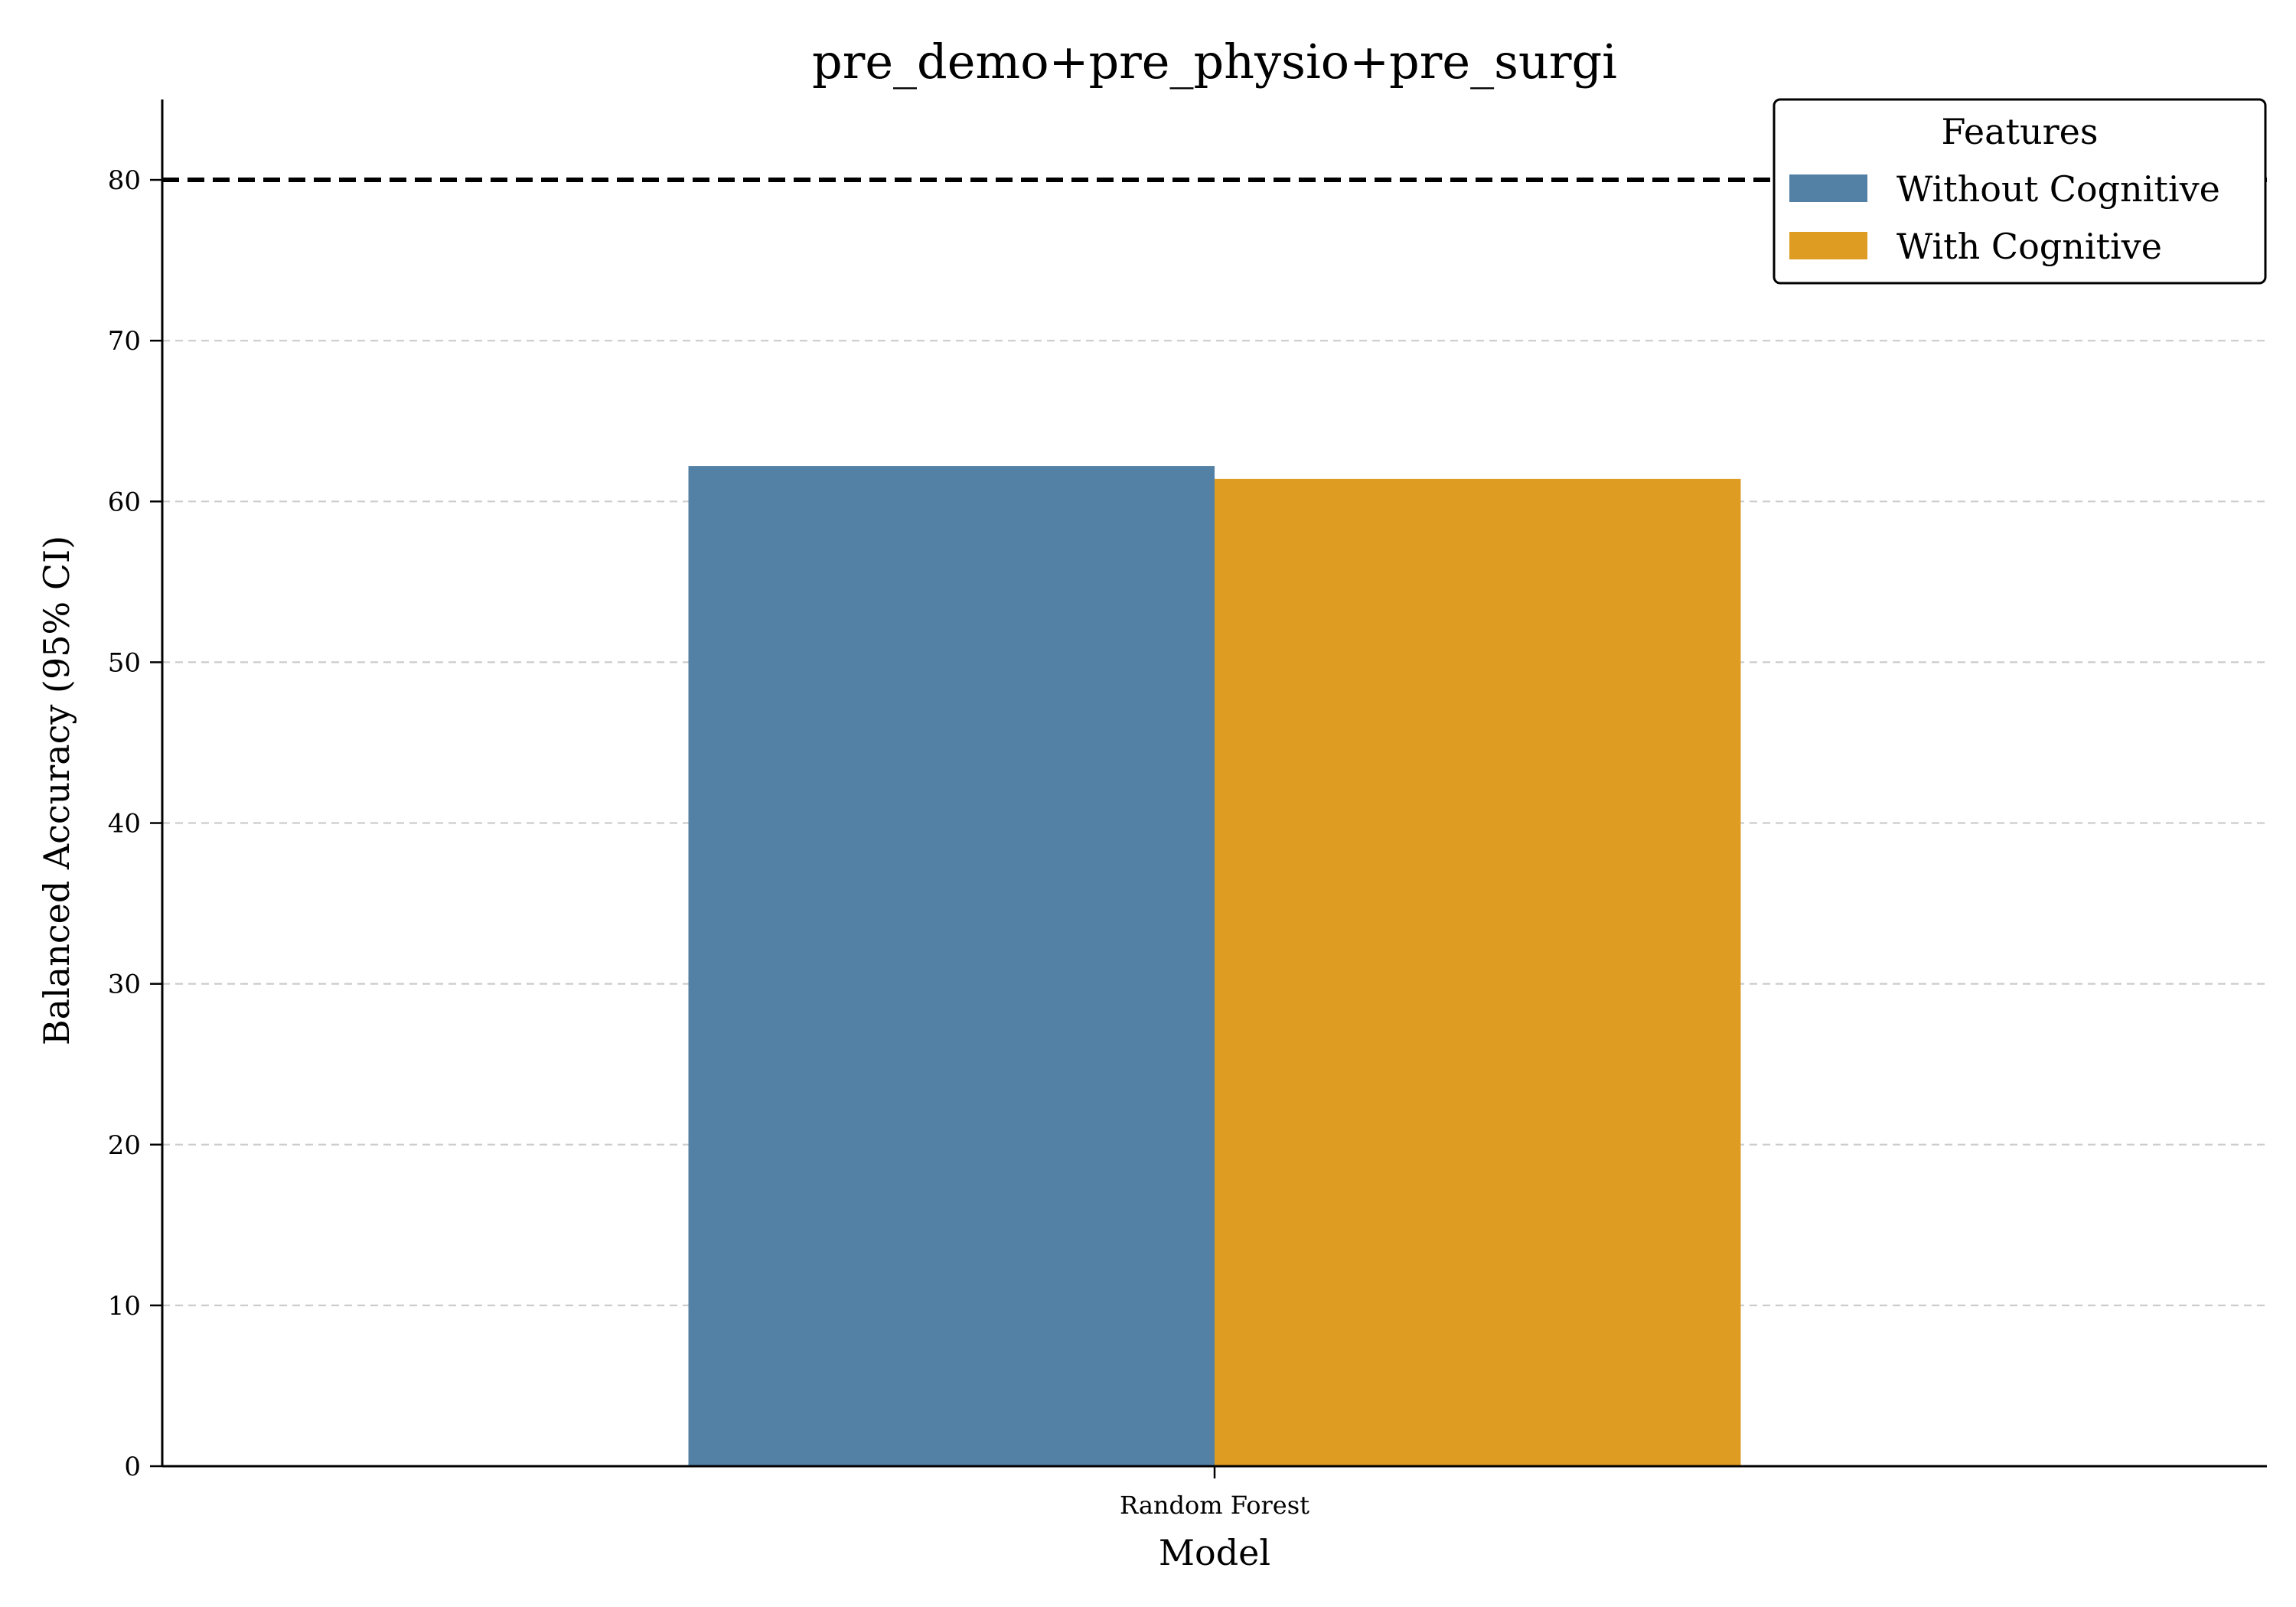 The image size is (2296, 1607). Describe the element at coordinates (124, 180) in the screenshot. I see `y-tick-label: 80` at that location.